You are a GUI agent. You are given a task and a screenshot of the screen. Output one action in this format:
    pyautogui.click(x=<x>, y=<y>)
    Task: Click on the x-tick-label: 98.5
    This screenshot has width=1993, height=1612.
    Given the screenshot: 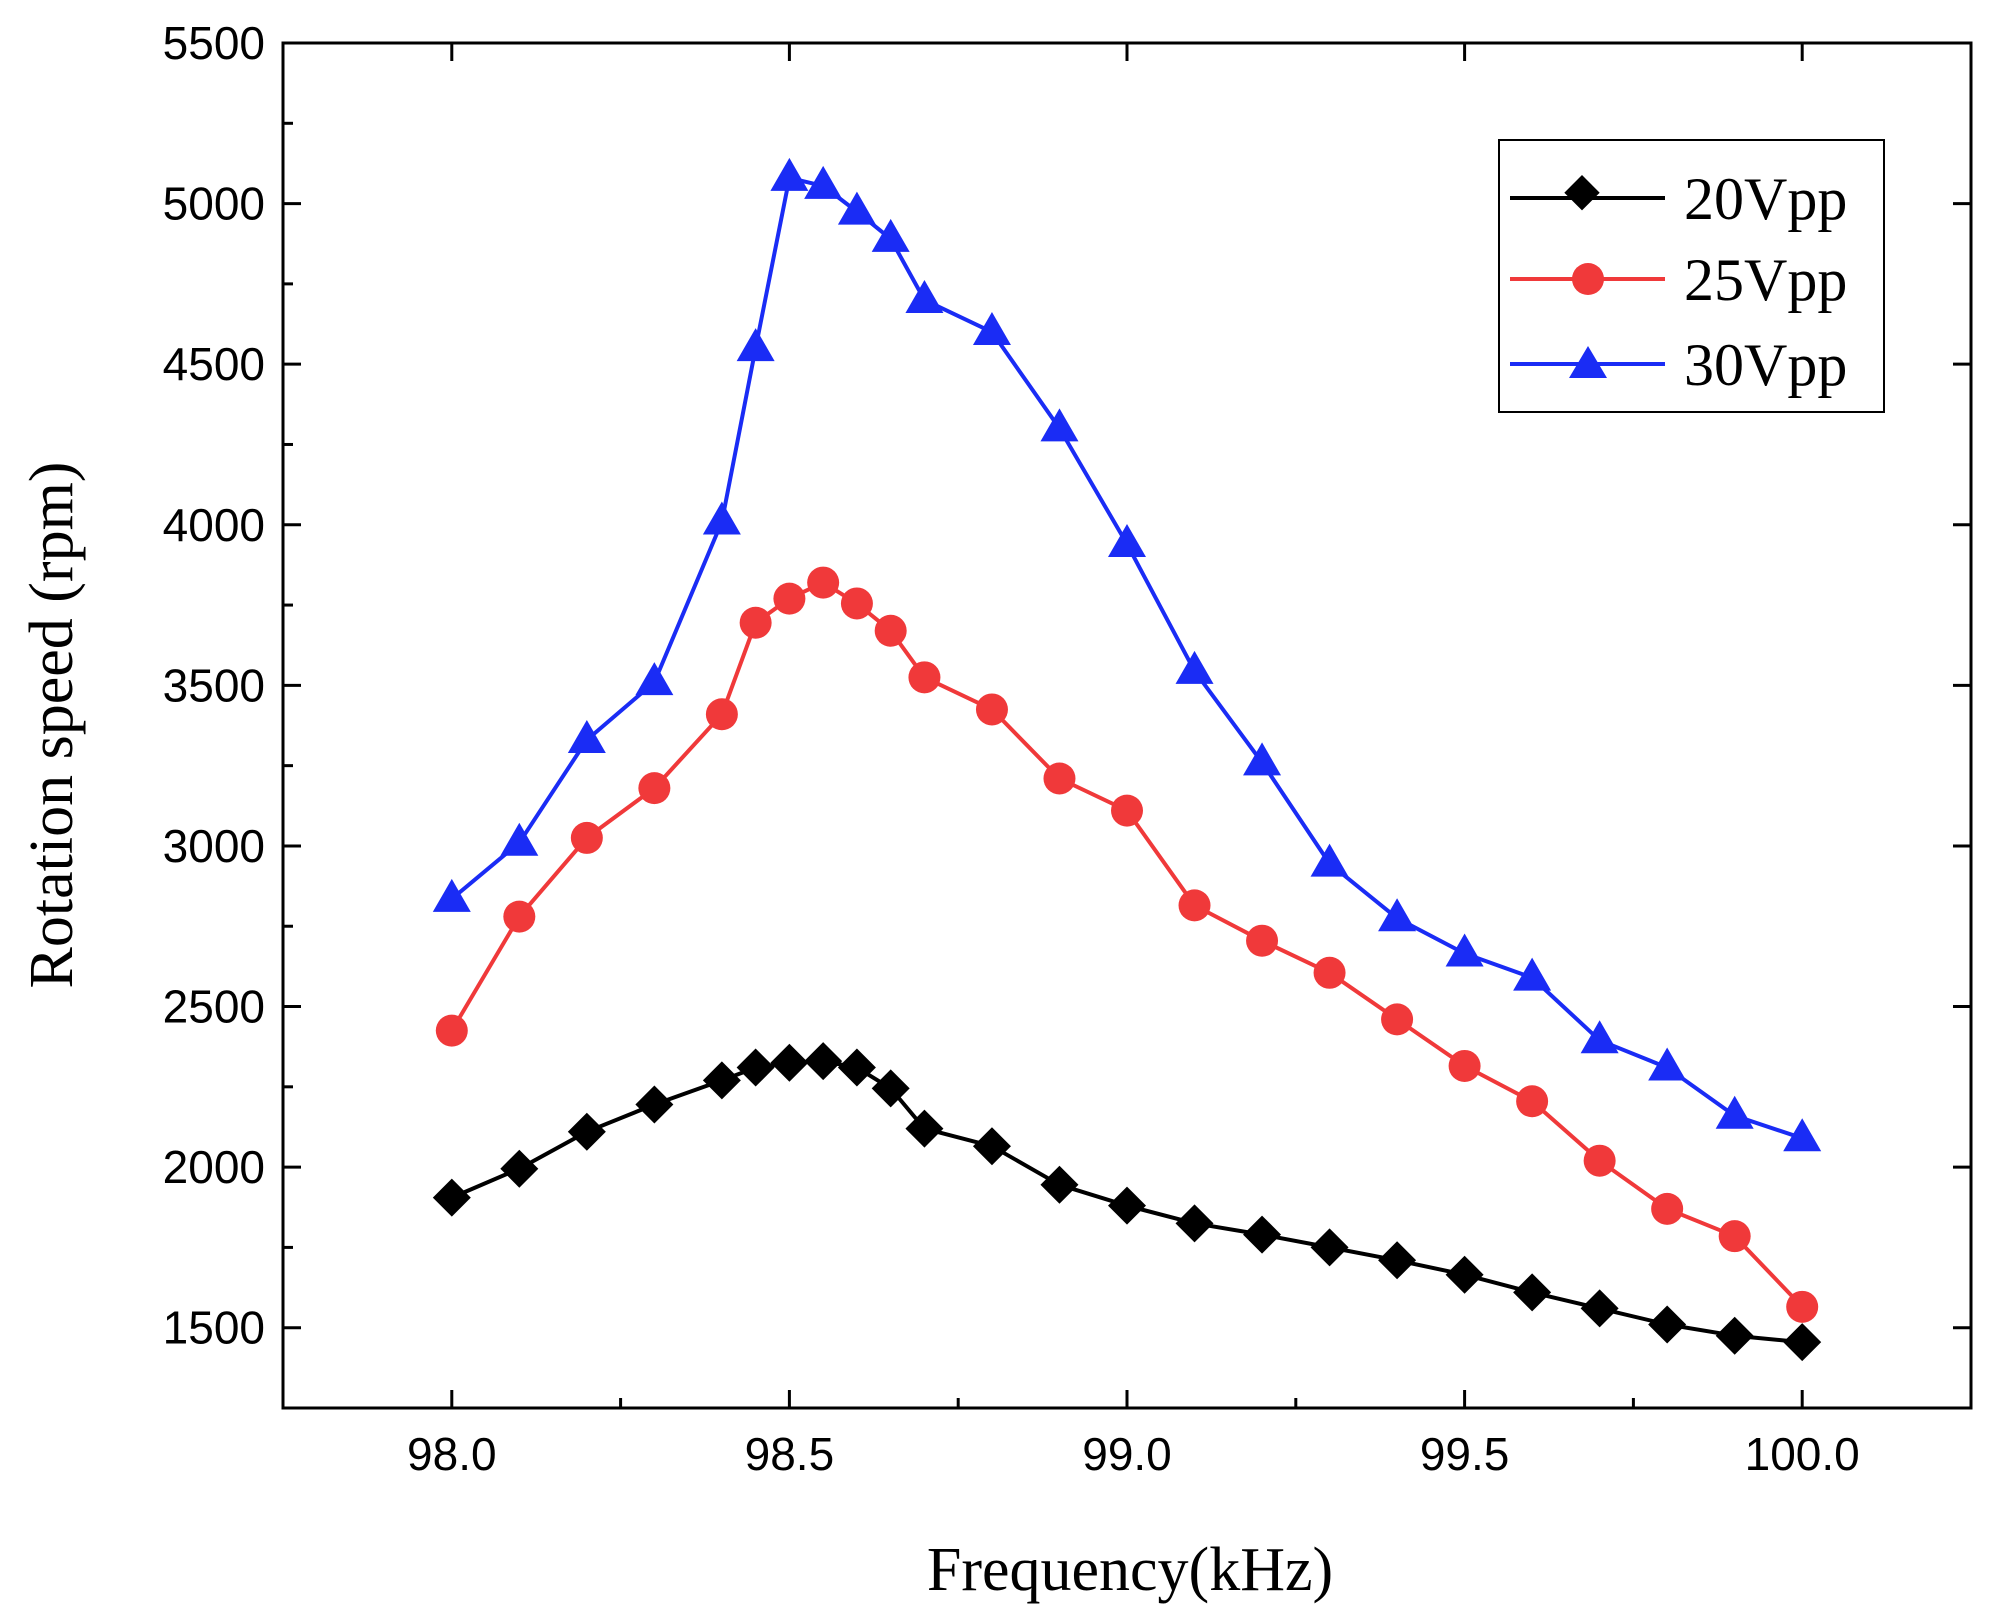 What is the action you would take?
    pyautogui.click(x=790, y=1454)
    